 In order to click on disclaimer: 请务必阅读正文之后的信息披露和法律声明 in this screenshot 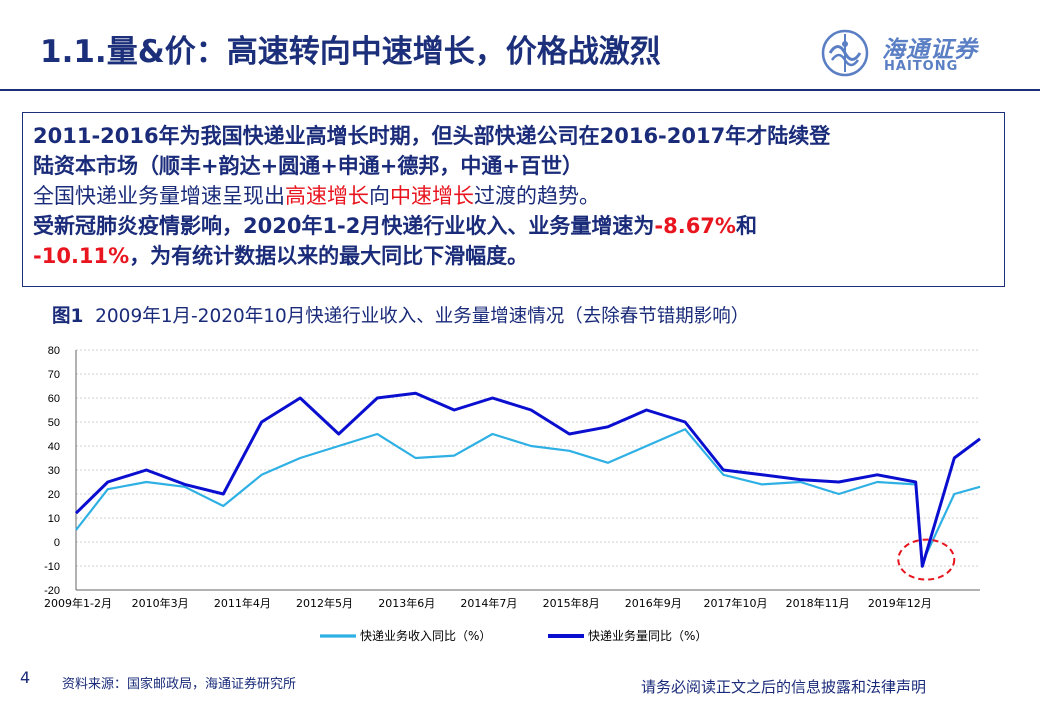, I will do `click(784, 687)`.